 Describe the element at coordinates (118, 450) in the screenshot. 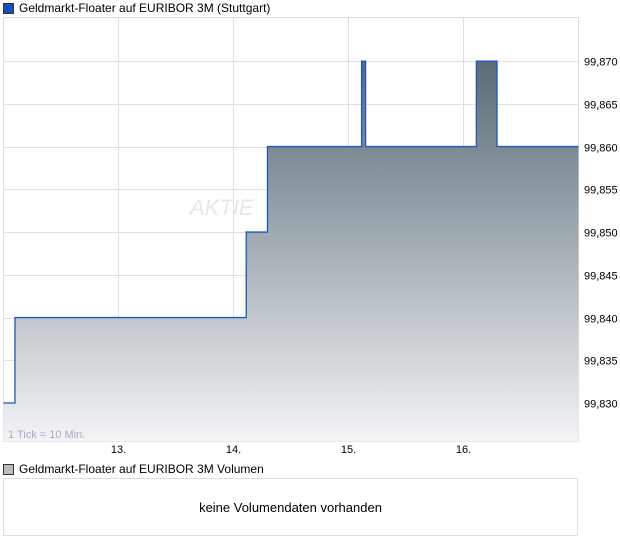

I see `x-tick-label: 13.` at that location.